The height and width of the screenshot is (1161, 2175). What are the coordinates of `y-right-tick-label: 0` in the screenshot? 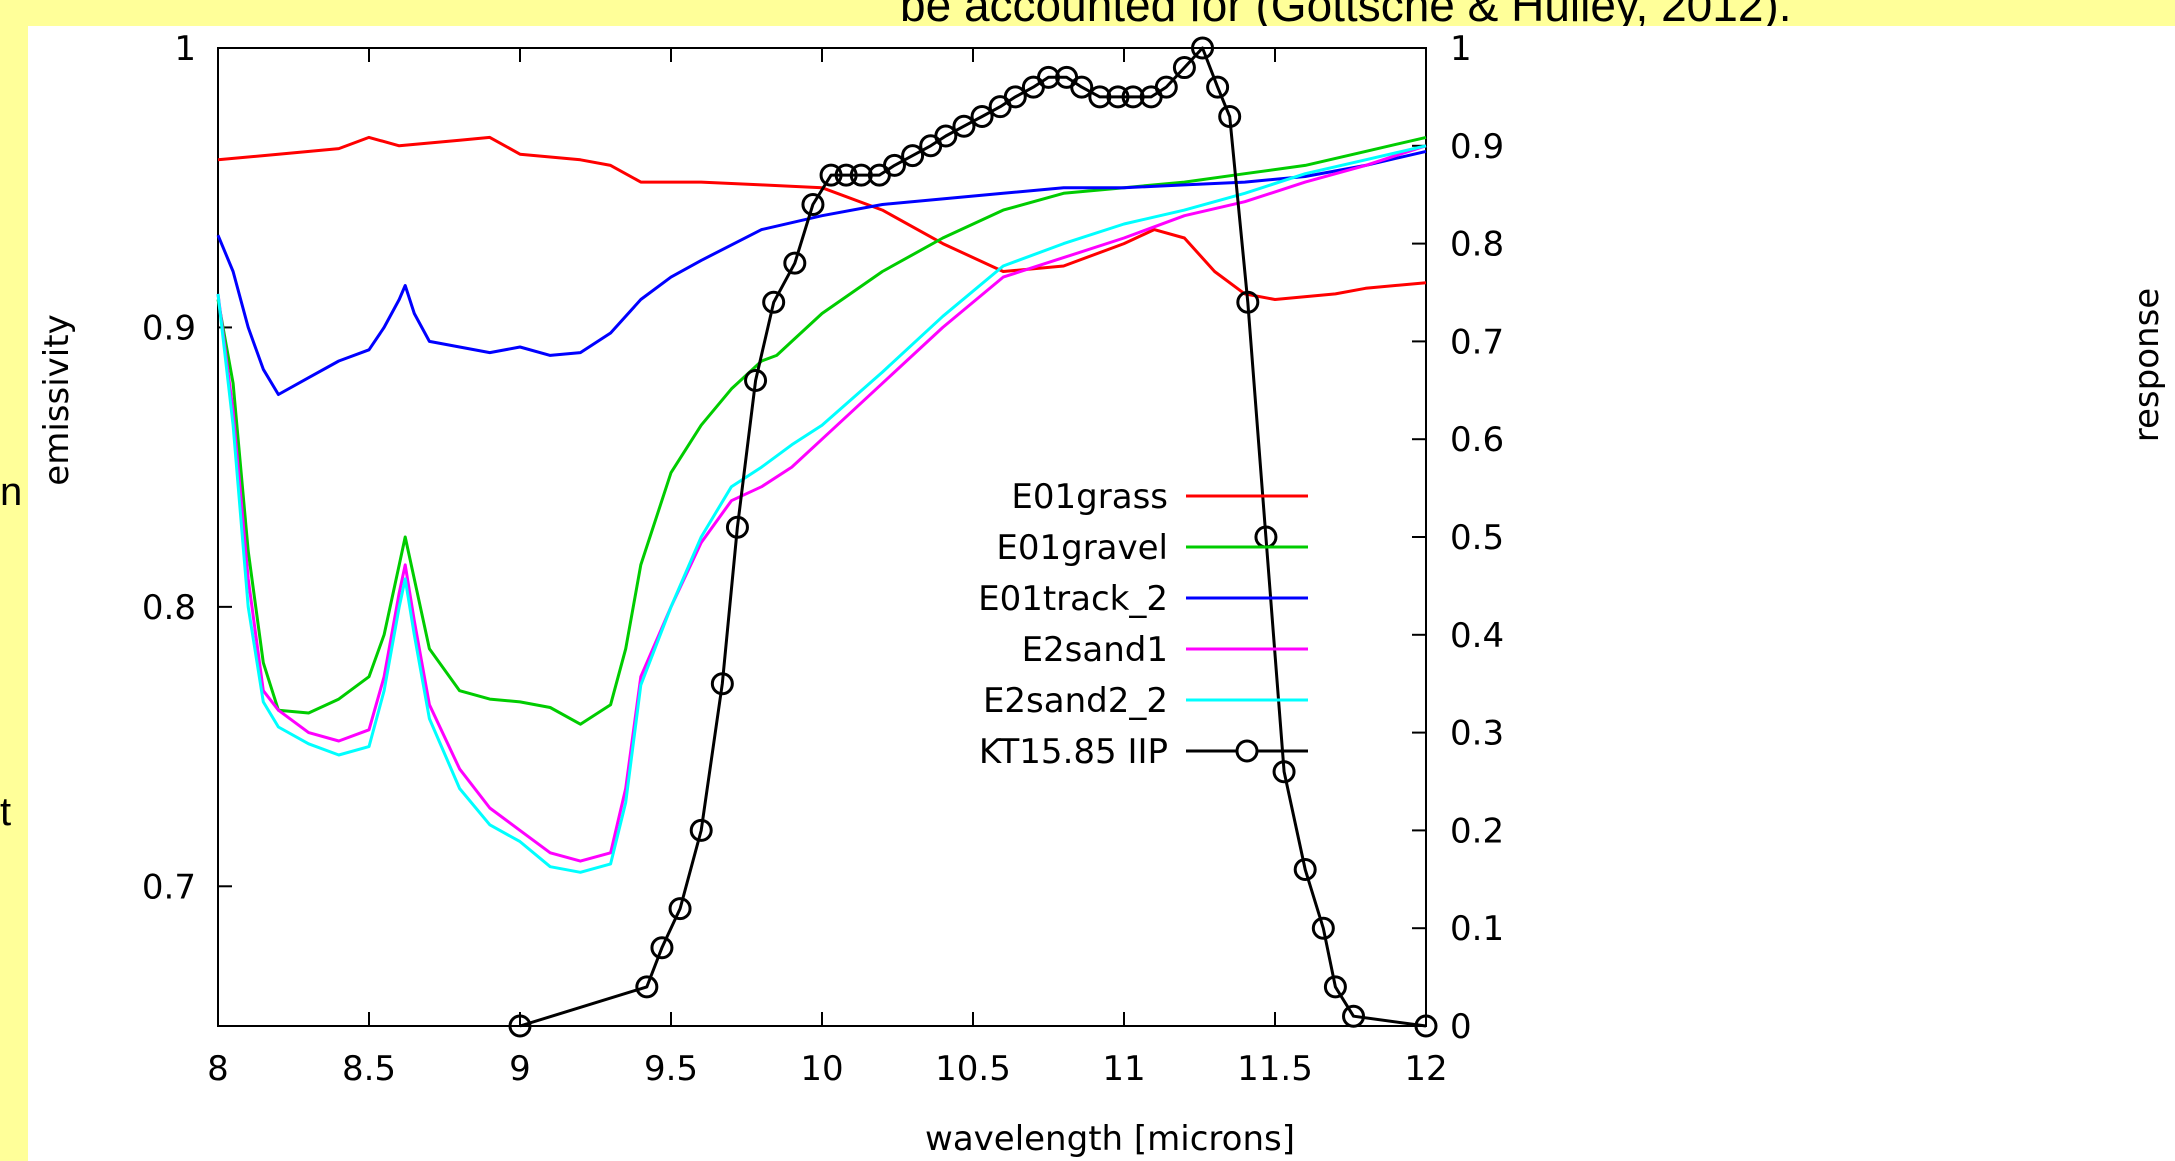 It's located at (1461, 1027).